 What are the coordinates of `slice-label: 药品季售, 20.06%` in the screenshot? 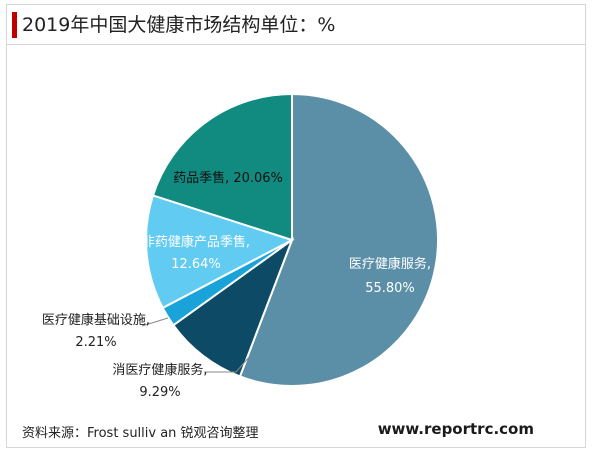 It's located at (228, 178).